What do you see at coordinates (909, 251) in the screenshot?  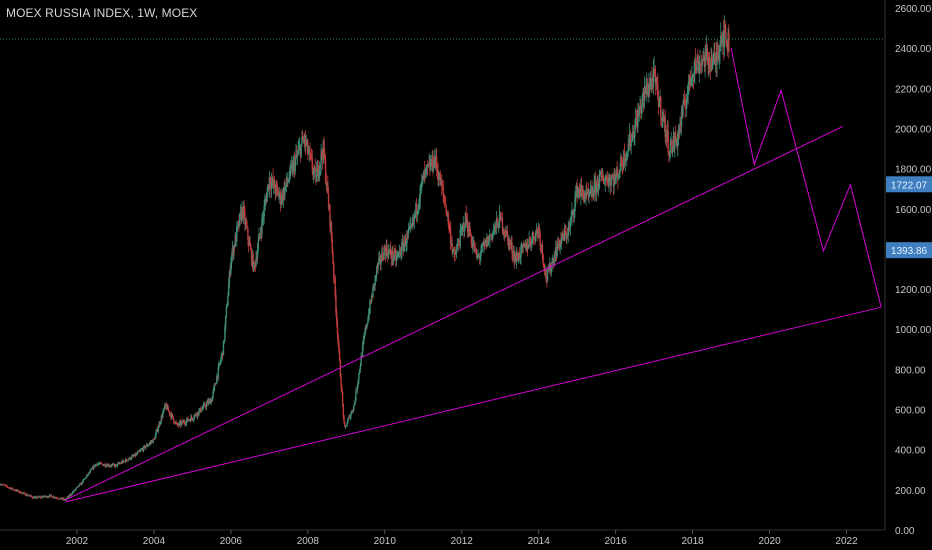 I see `price-tag-label: 1393.86` at bounding box center [909, 251].